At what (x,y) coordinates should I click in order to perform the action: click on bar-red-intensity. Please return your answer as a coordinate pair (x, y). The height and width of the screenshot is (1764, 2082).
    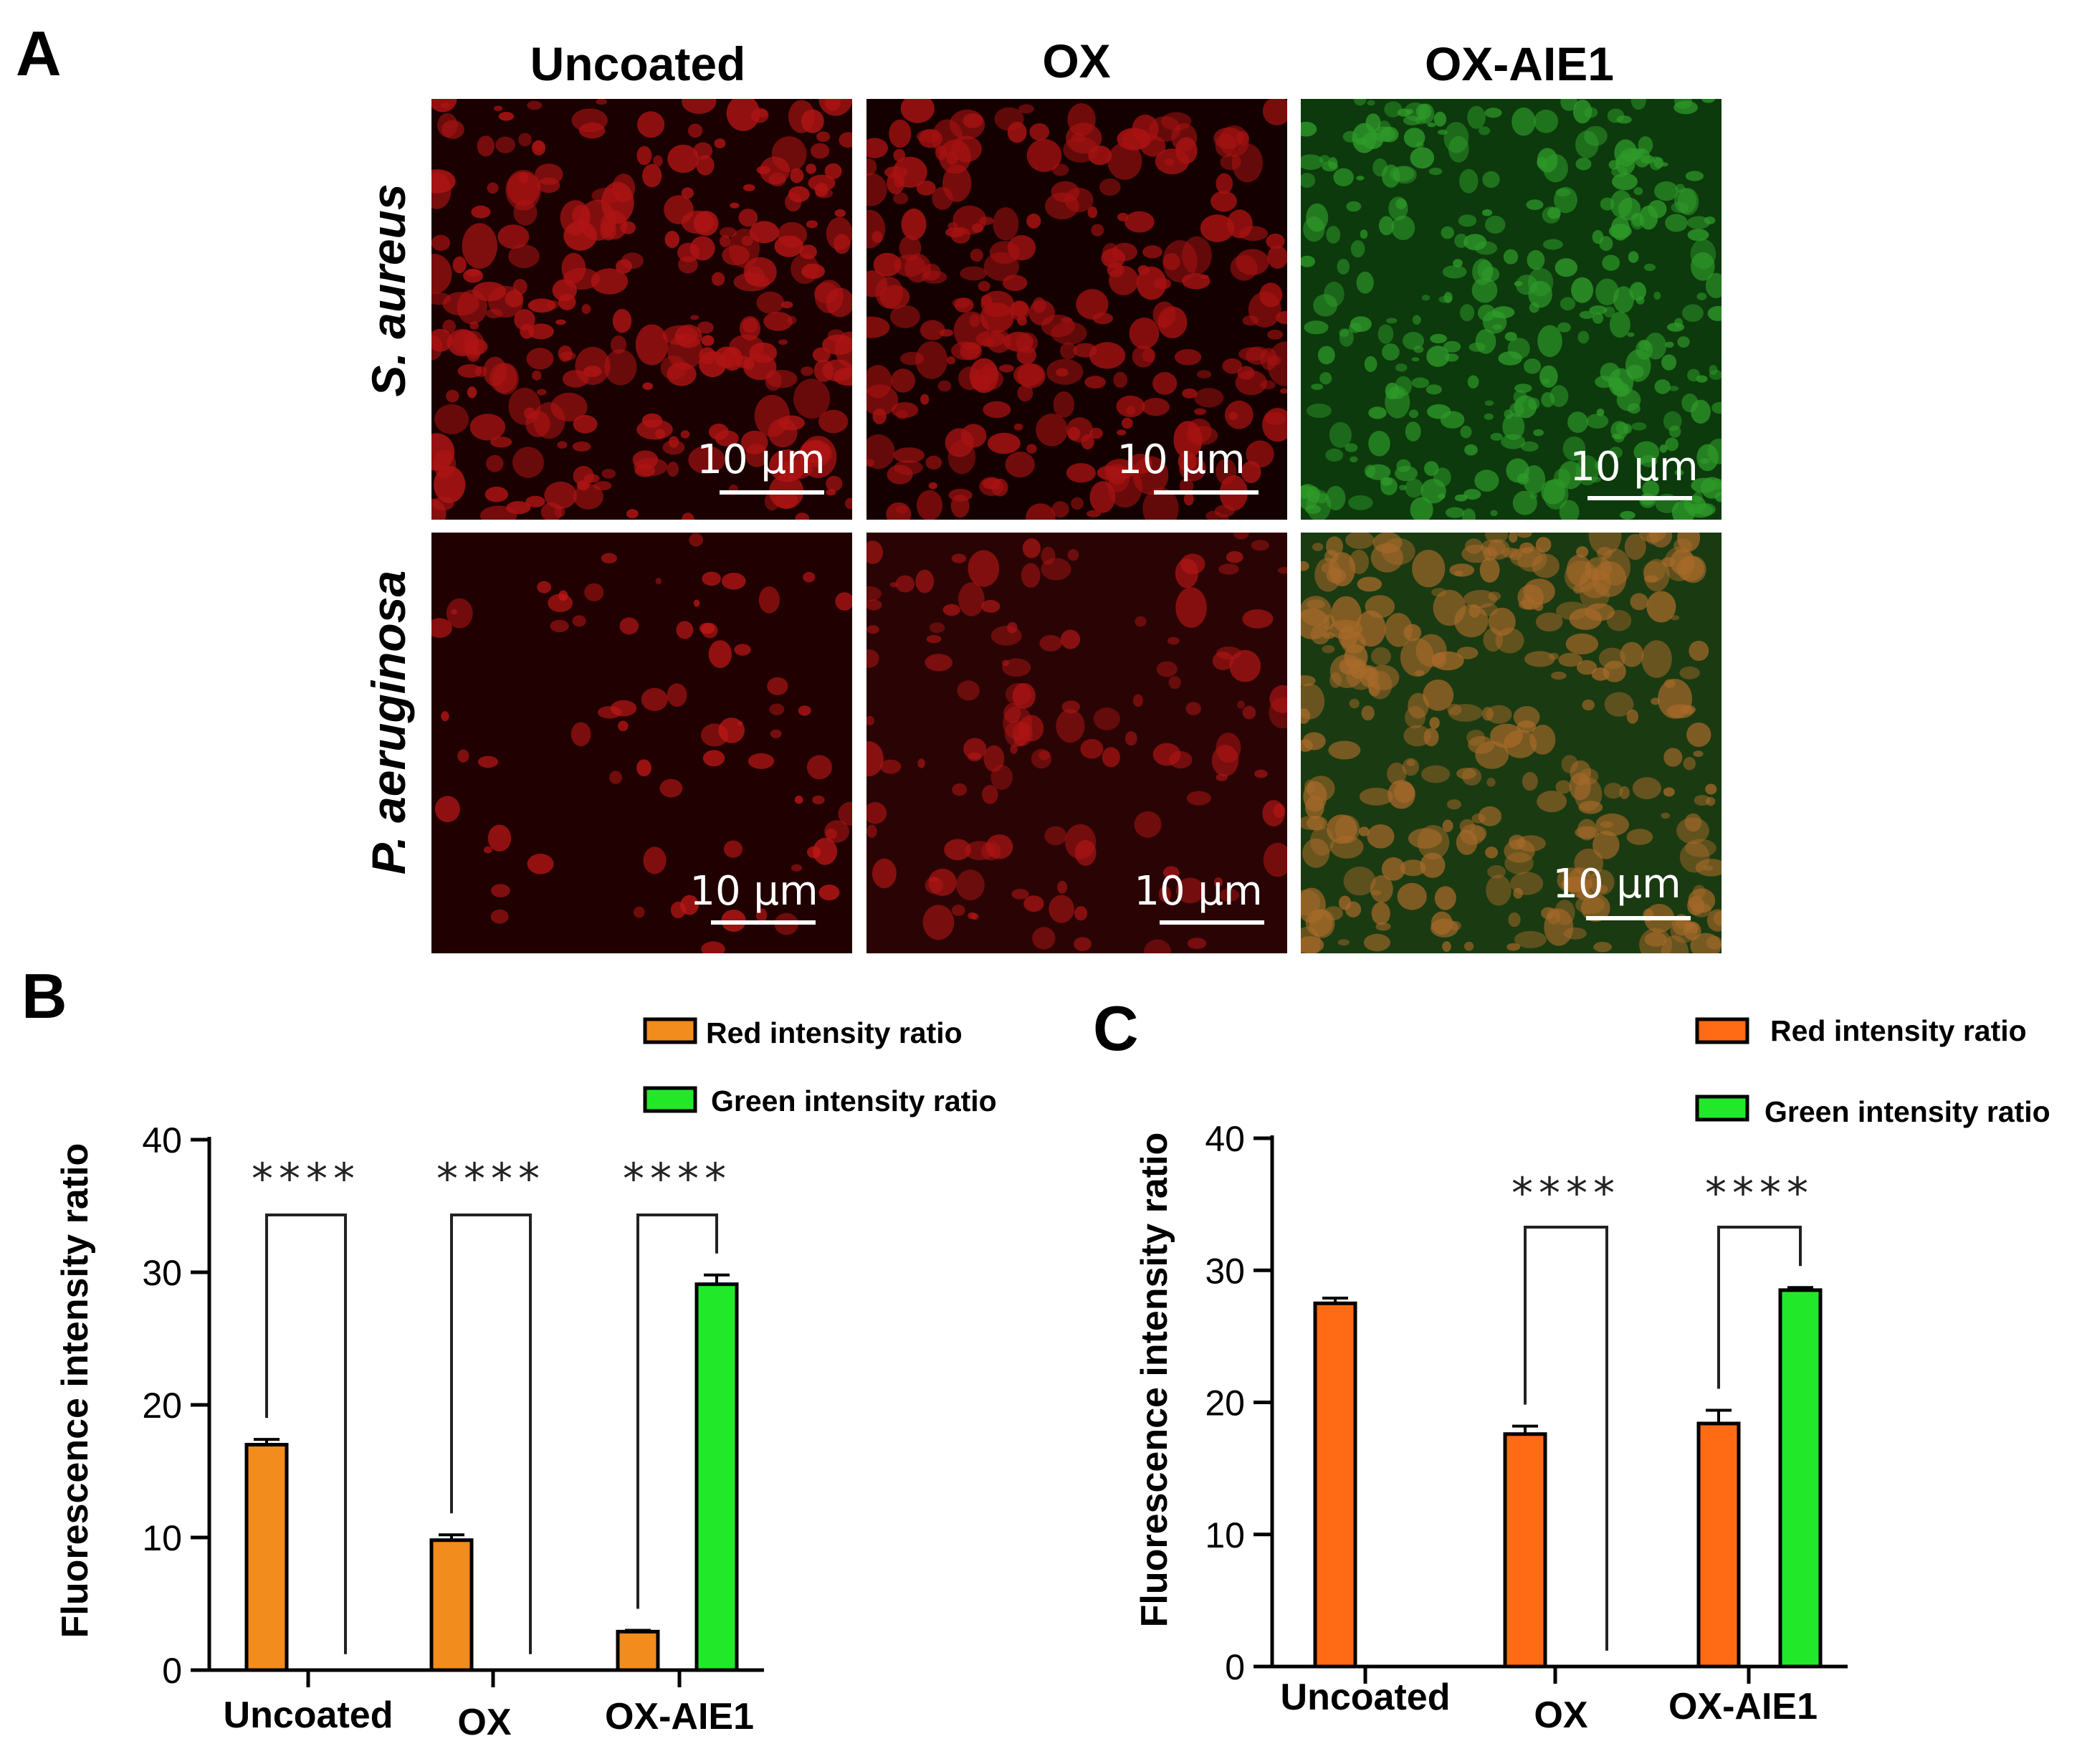
    Looking at the image, I should click on (451, 1605).